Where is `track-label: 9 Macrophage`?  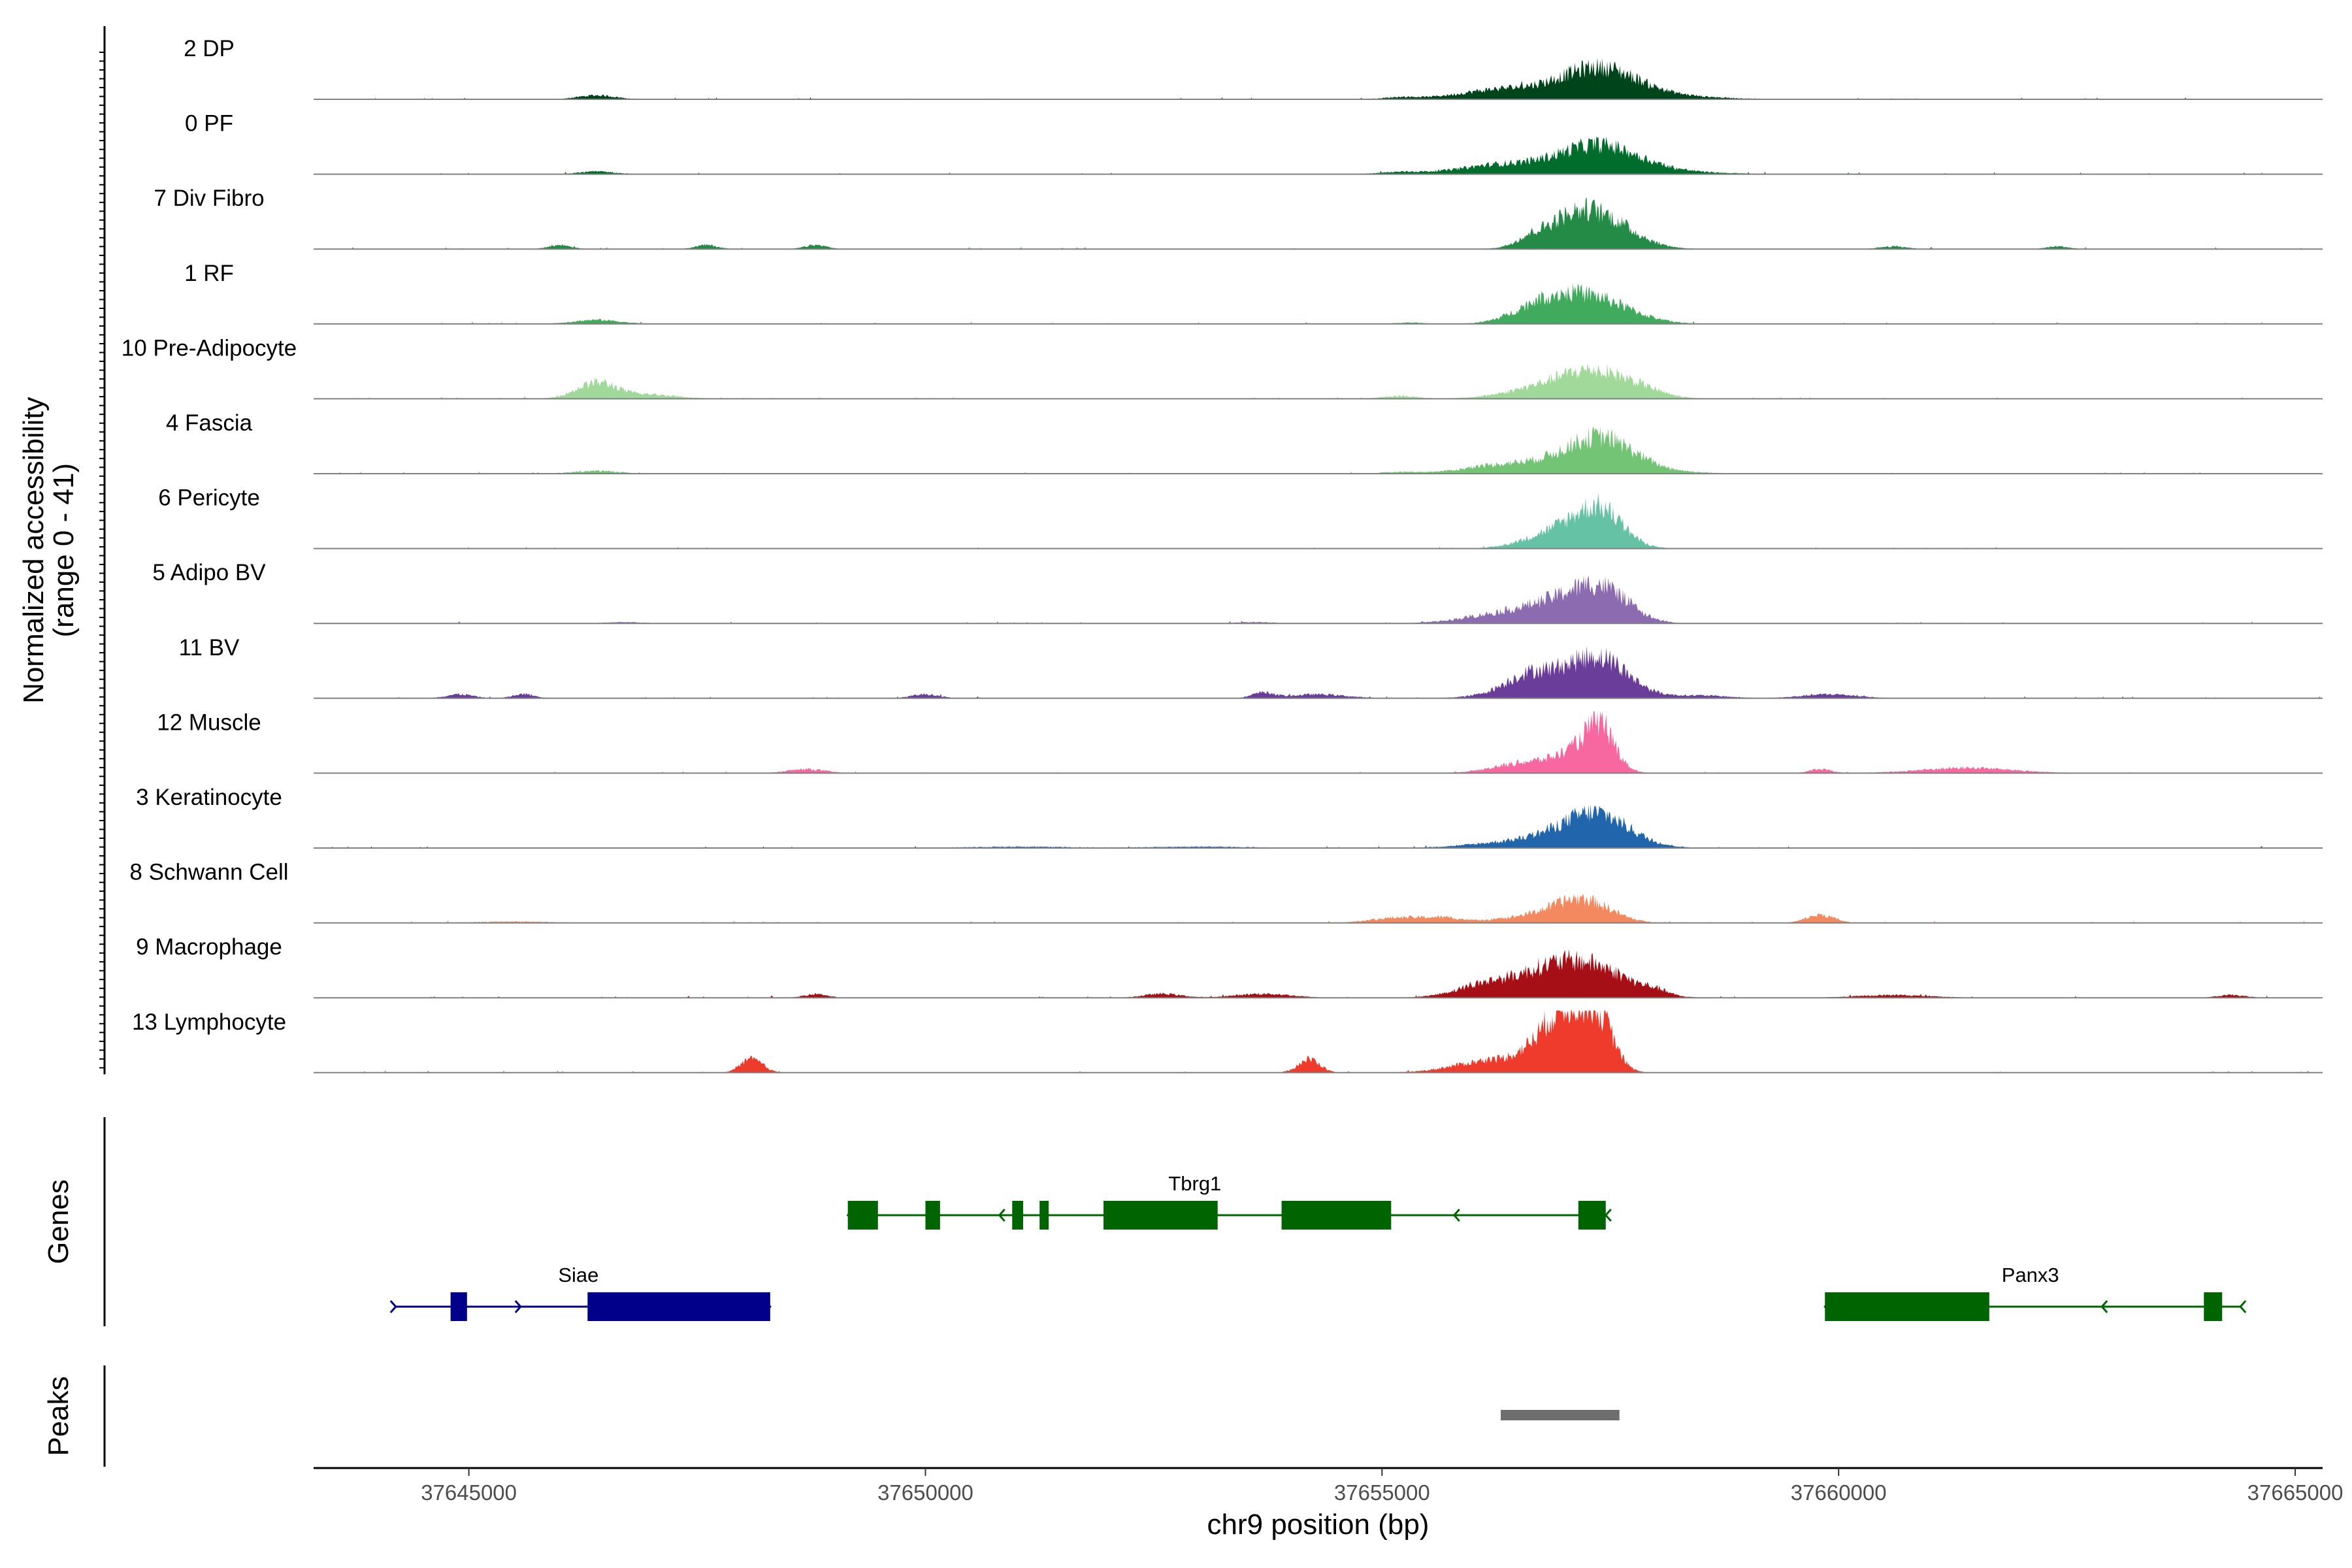
track-label: 9 Macrophage is located at coordinates (209, 947).